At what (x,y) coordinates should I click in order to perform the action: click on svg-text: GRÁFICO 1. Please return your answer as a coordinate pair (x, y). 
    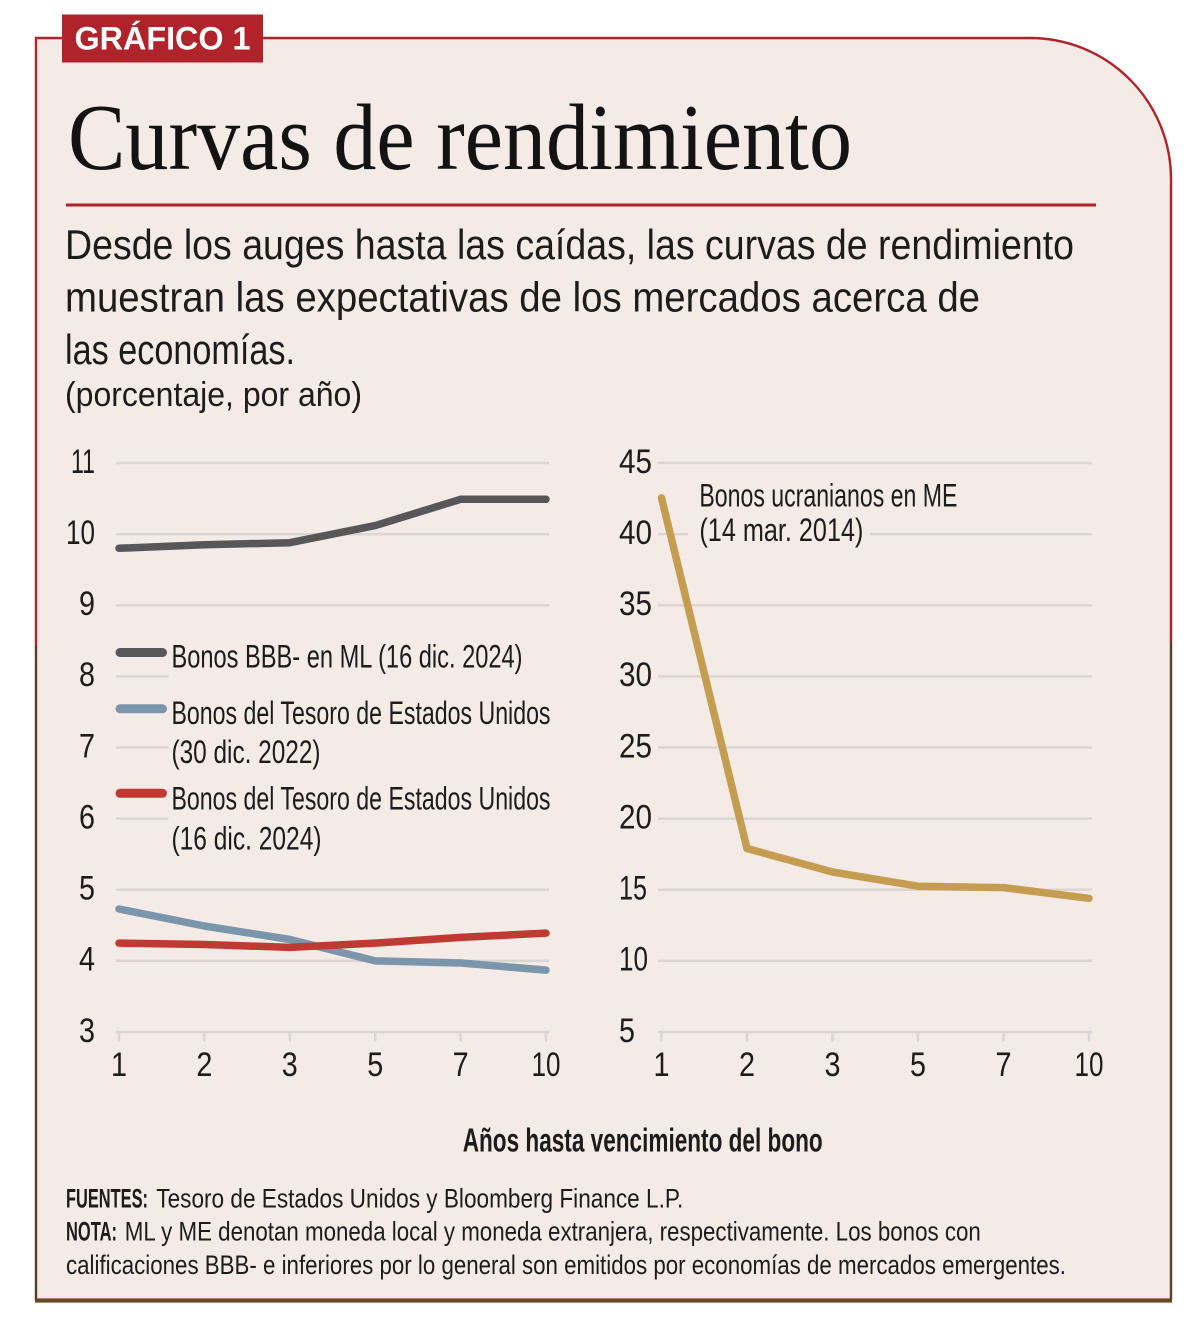
    Looking at the image, I should click on (163, 39).